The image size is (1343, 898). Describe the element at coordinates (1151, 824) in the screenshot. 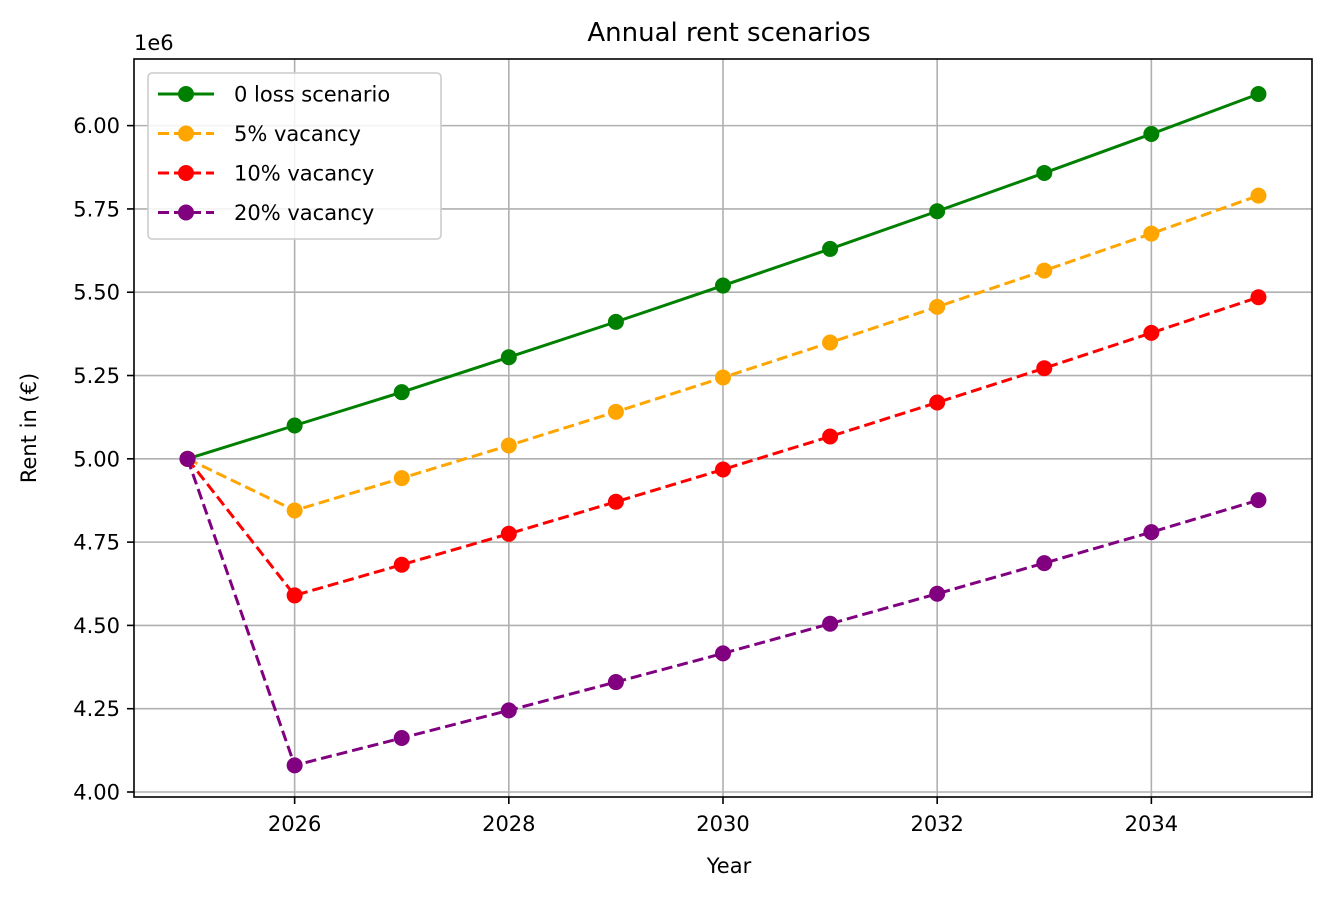

I see `x-tick-label: 2034` at that location.